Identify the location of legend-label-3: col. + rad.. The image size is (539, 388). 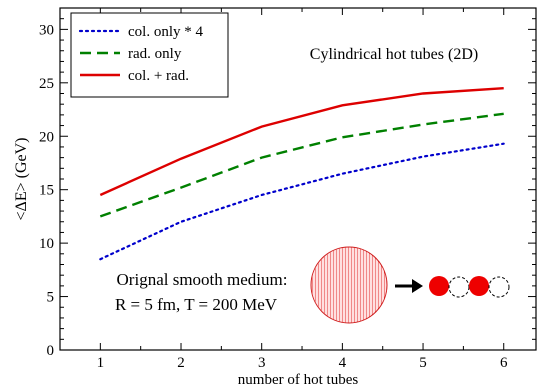
(158, 76).